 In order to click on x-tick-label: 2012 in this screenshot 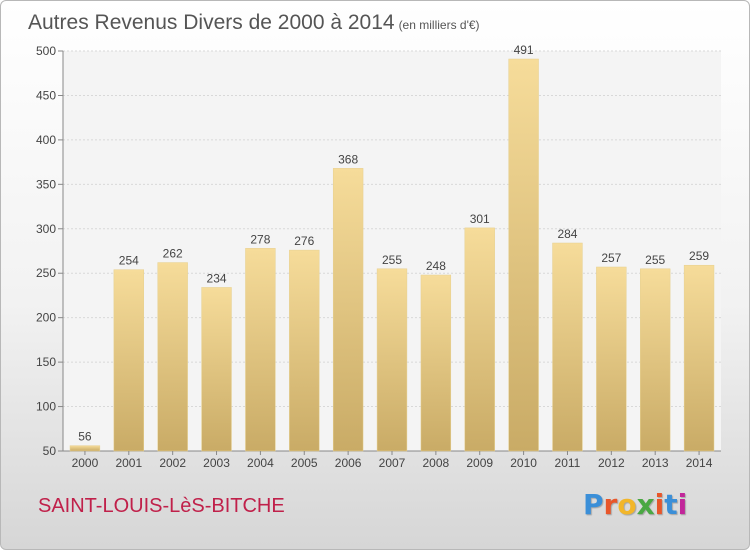, I will do `click(611, 463)`.